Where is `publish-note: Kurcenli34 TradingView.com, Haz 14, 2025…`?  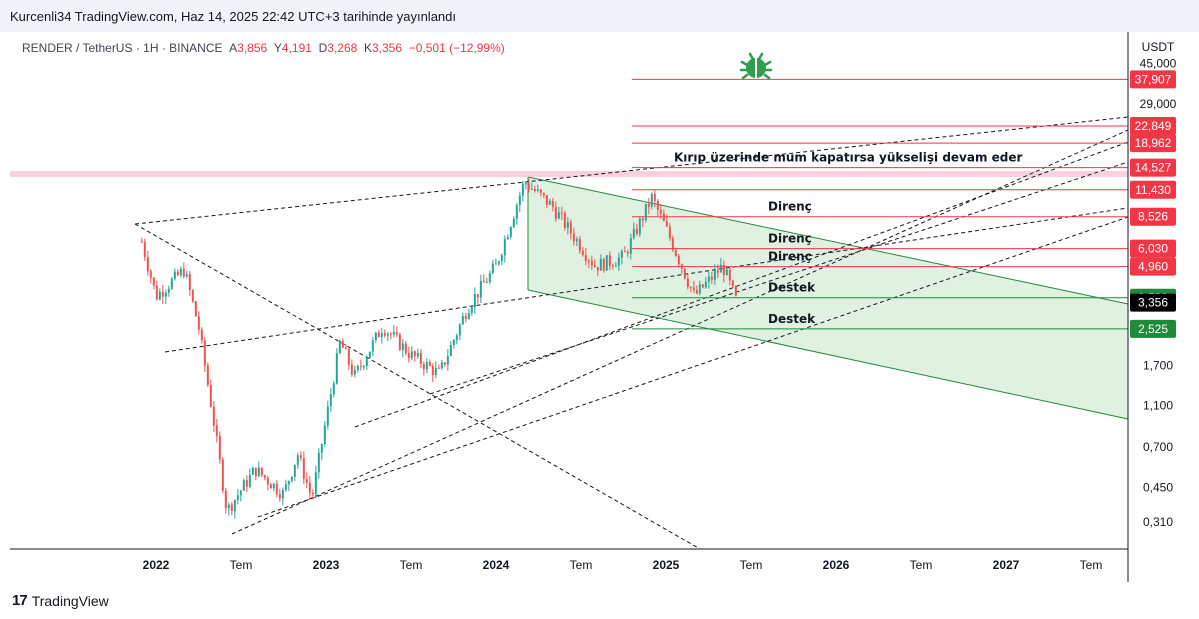 publish-note: Kurcenli34 TradingView.com, Haz 14, 2025… is located at coordinates (233, 16).